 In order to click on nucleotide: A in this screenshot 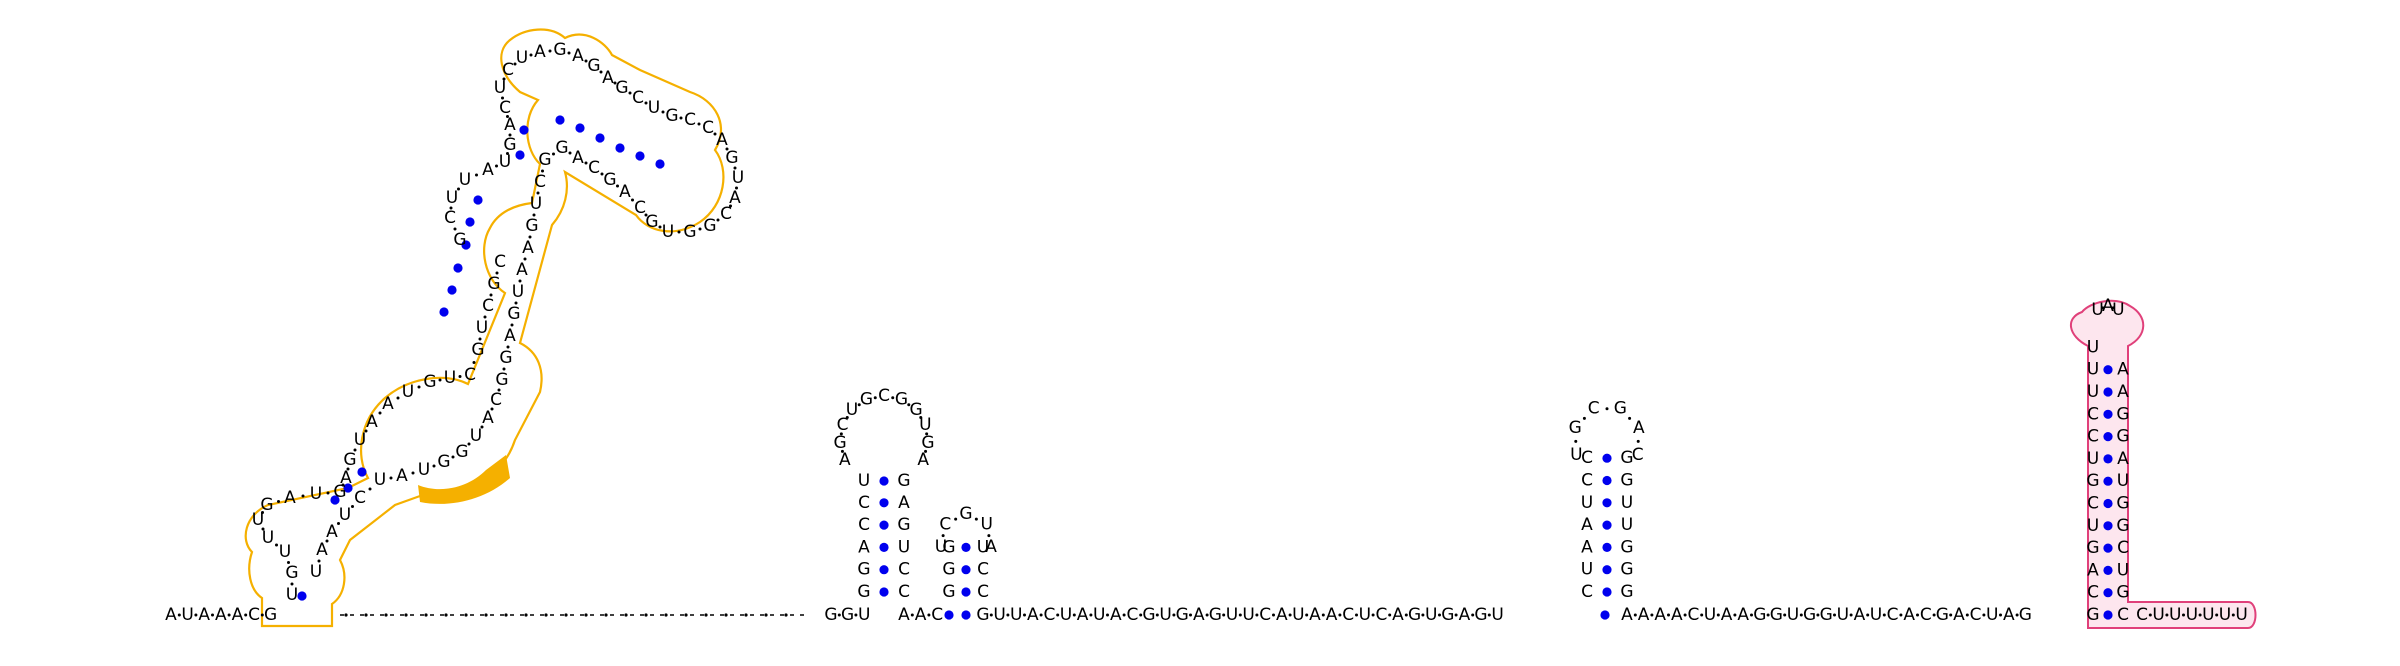, I will do `click(2123, 370)`.